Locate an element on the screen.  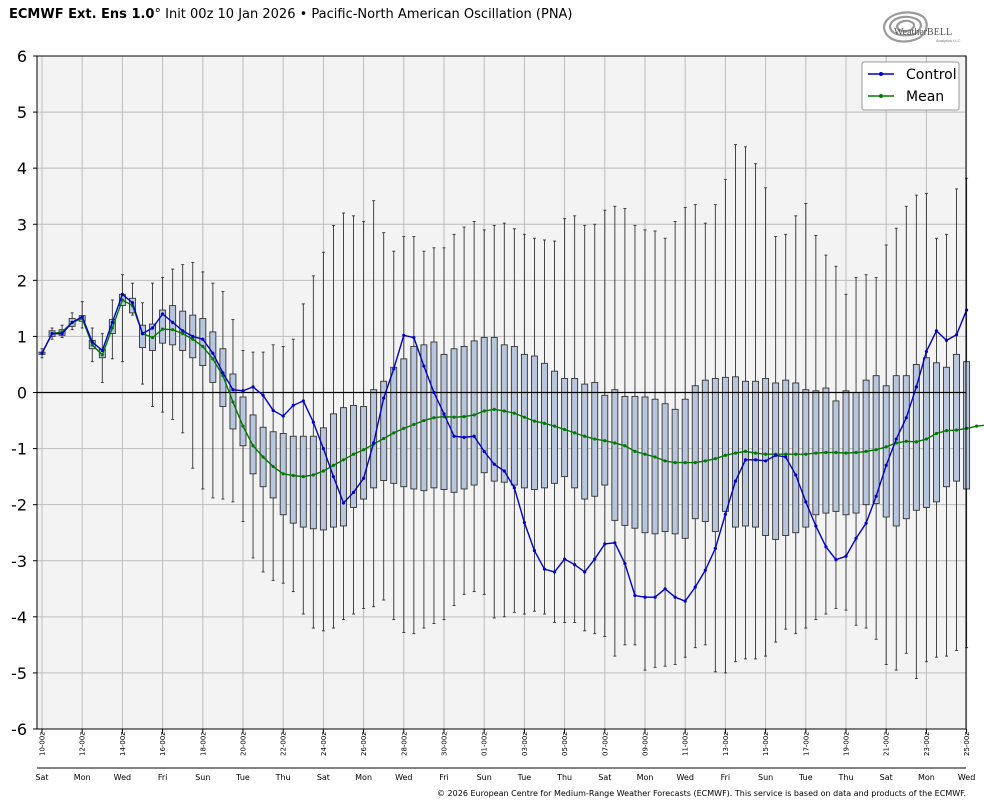
x-day-label: Thu is located at coordinates (845, 777).